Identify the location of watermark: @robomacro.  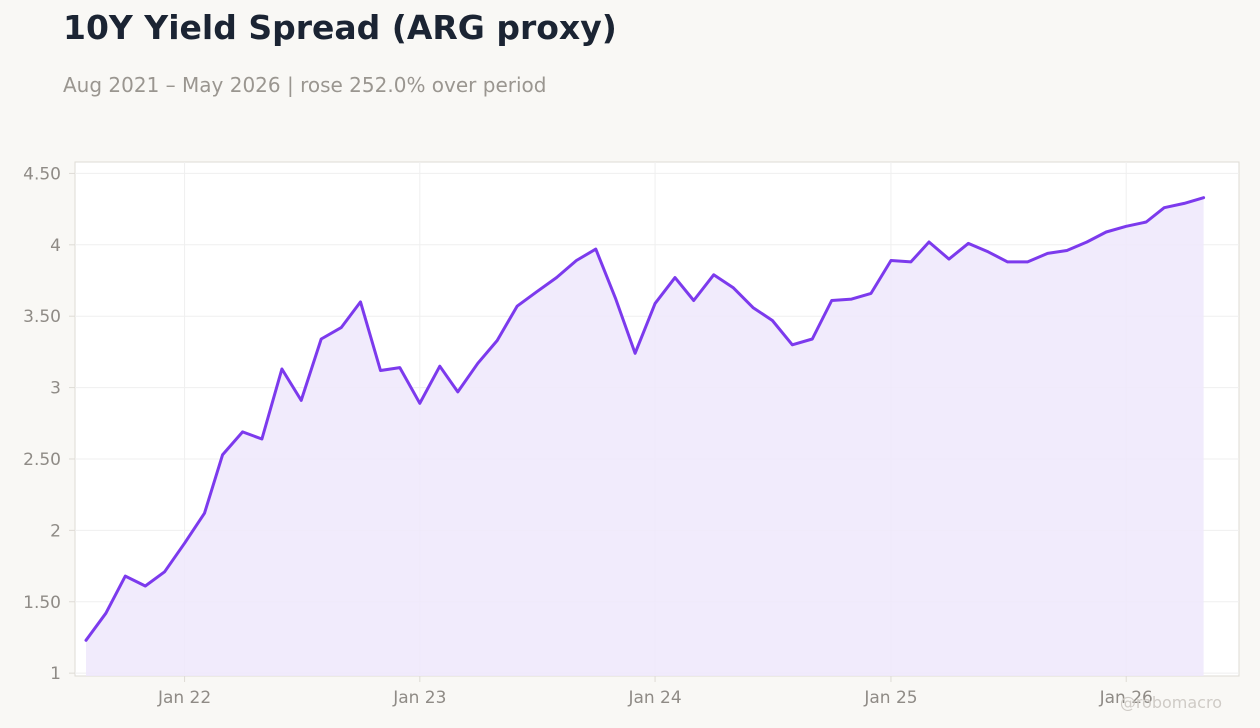
(1170, 702).